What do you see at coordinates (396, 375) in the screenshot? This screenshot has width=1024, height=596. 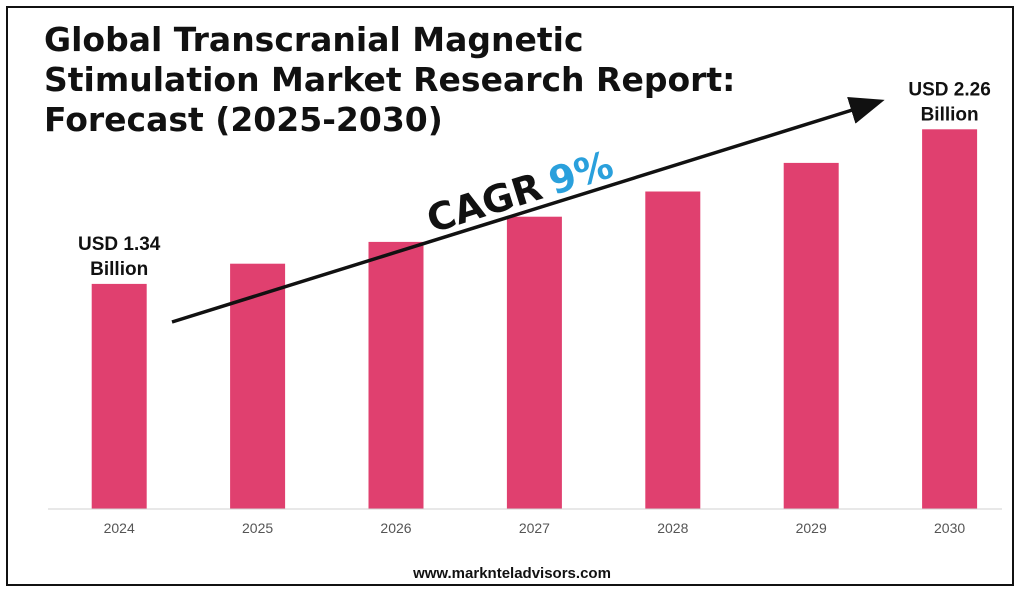 I see `bar-2026` at bounding box center [396, 375].